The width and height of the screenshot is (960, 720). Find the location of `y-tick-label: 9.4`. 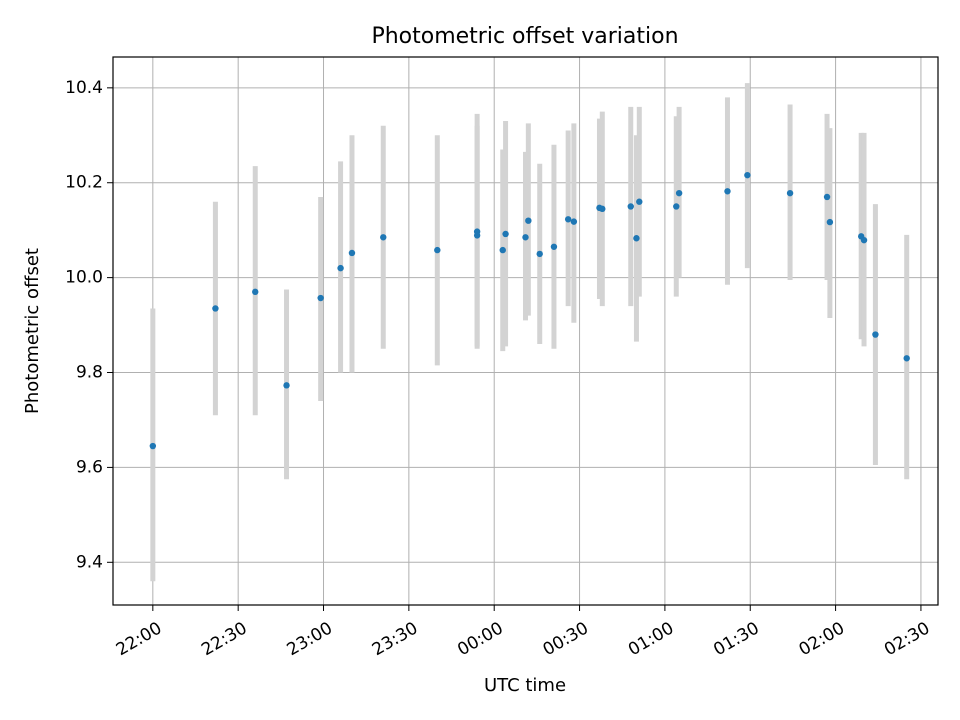

y-tick-label: 9.4 is located at coordinates (89, 562).